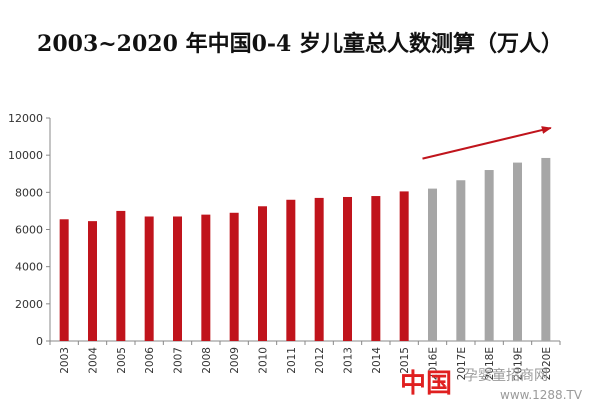  Describe the element at coordinates (206, 277) in the screenshot. I see `bar-actual-2008` at that location.